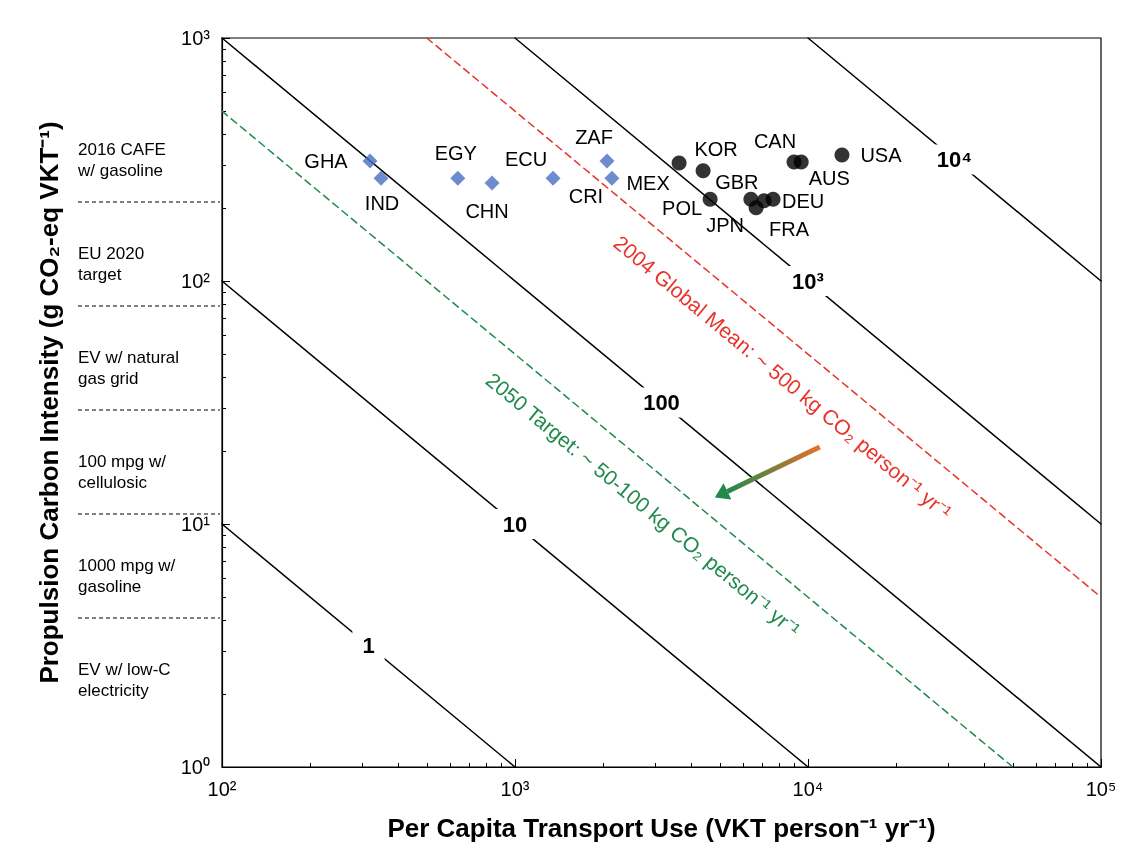  What do you see at coordinates (196, 38) in the screenshot?
I see `y-tick-label: 10³` at bounding box center [196, 38].